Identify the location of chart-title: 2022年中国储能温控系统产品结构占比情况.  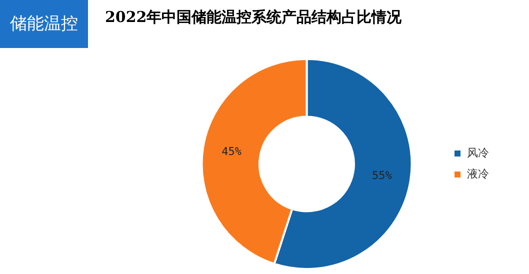
(253, 17).